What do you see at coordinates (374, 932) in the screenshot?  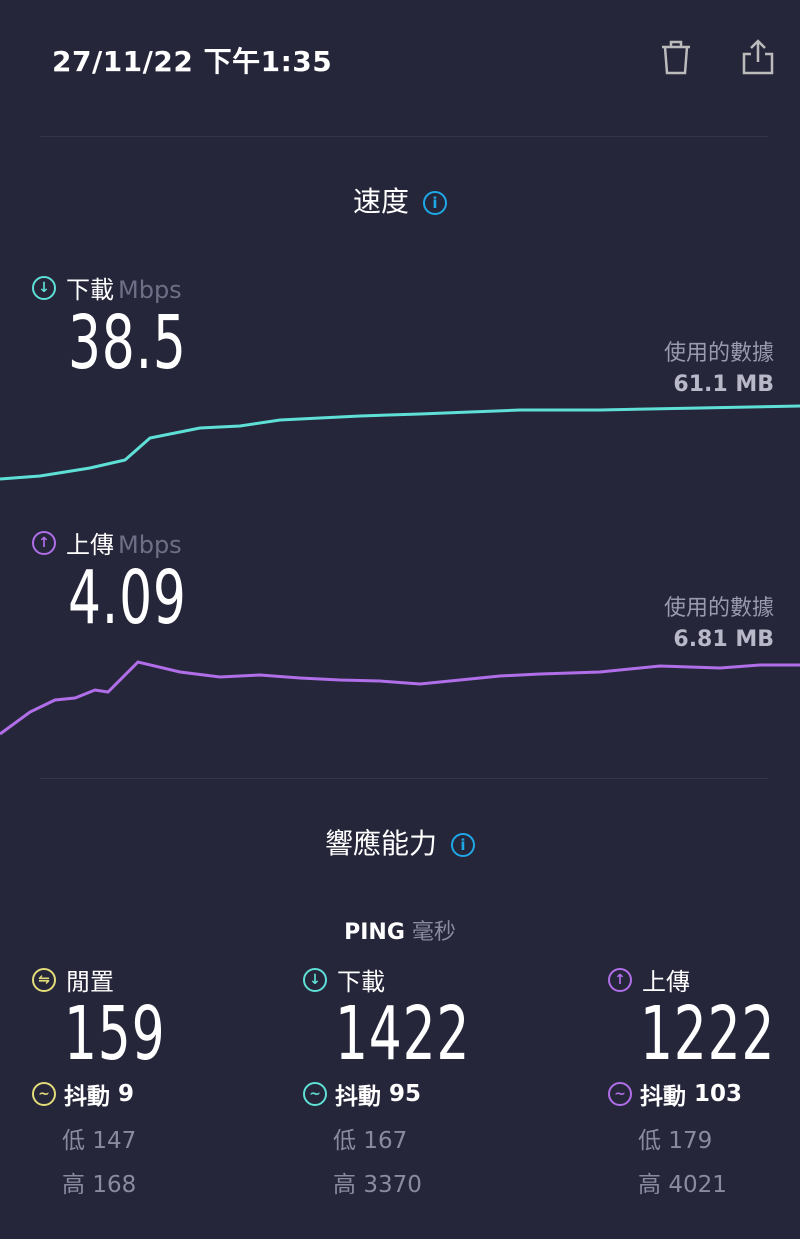 I see `ping-label: PING` at bounding box center [374, 932].